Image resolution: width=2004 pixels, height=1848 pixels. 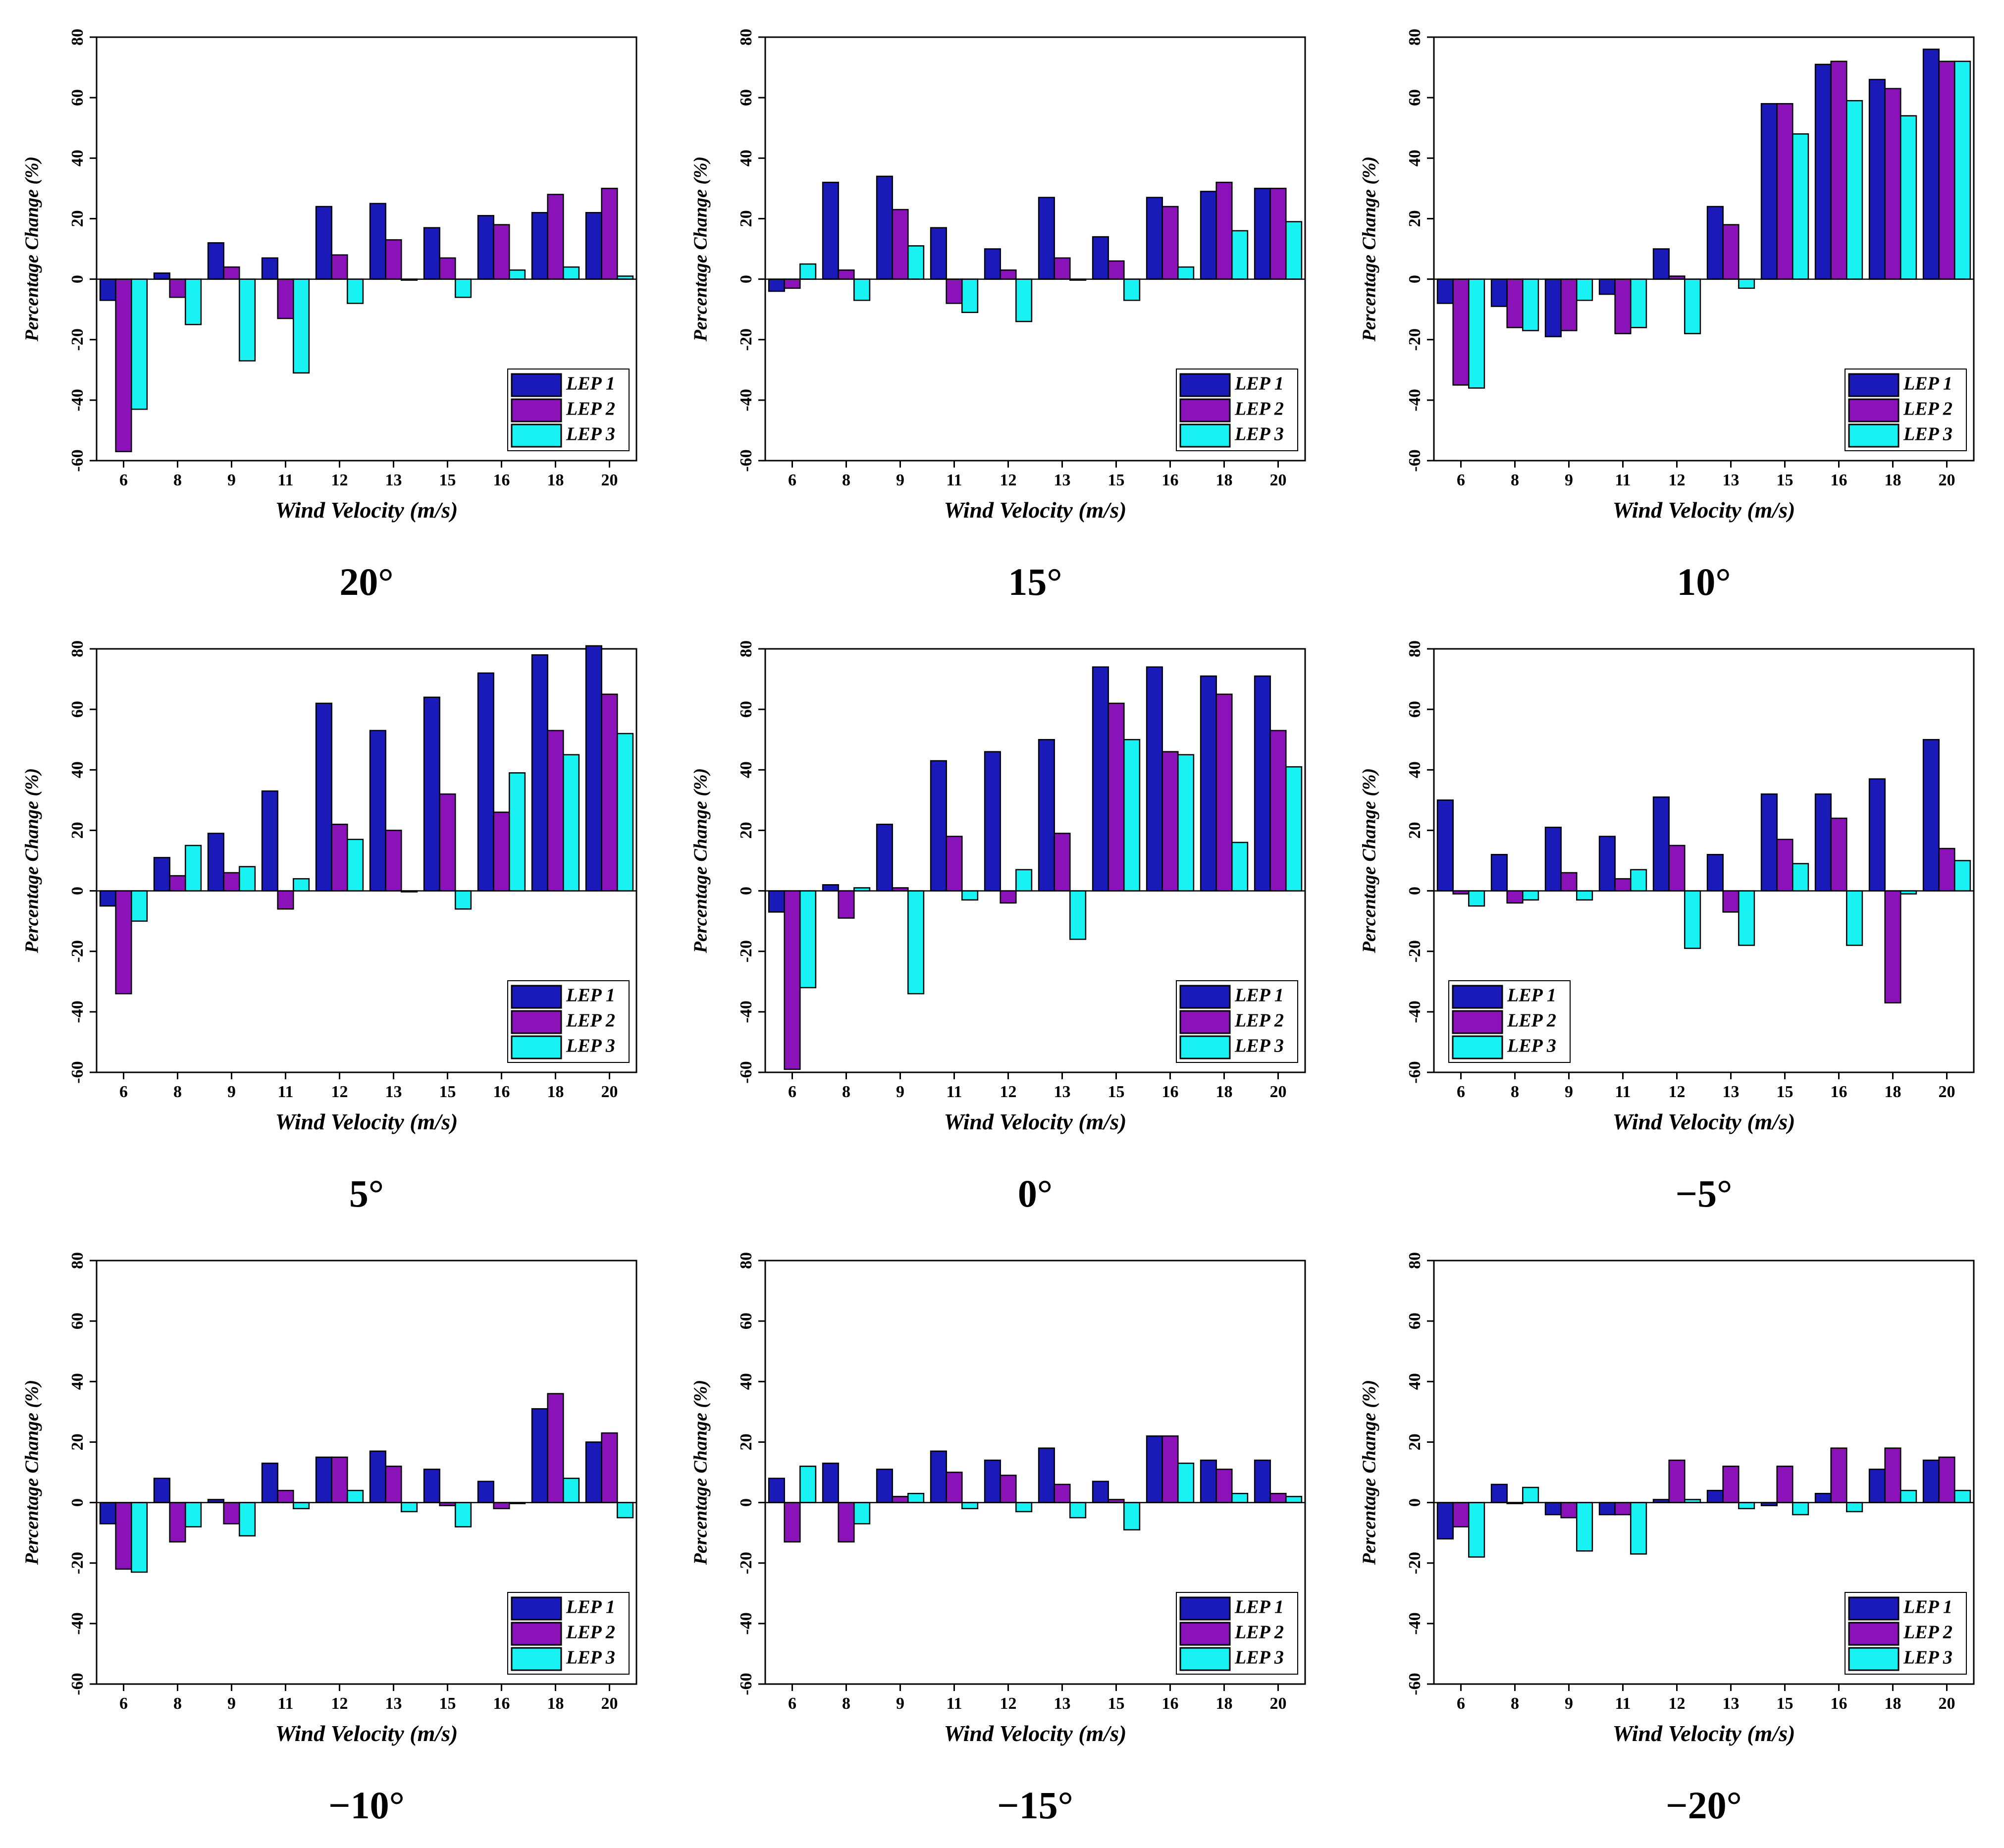 What do you see at coordinates (590, 434) in the screenshot?
I see `legend-label: LEP 3` at bounding box center [590, 434].